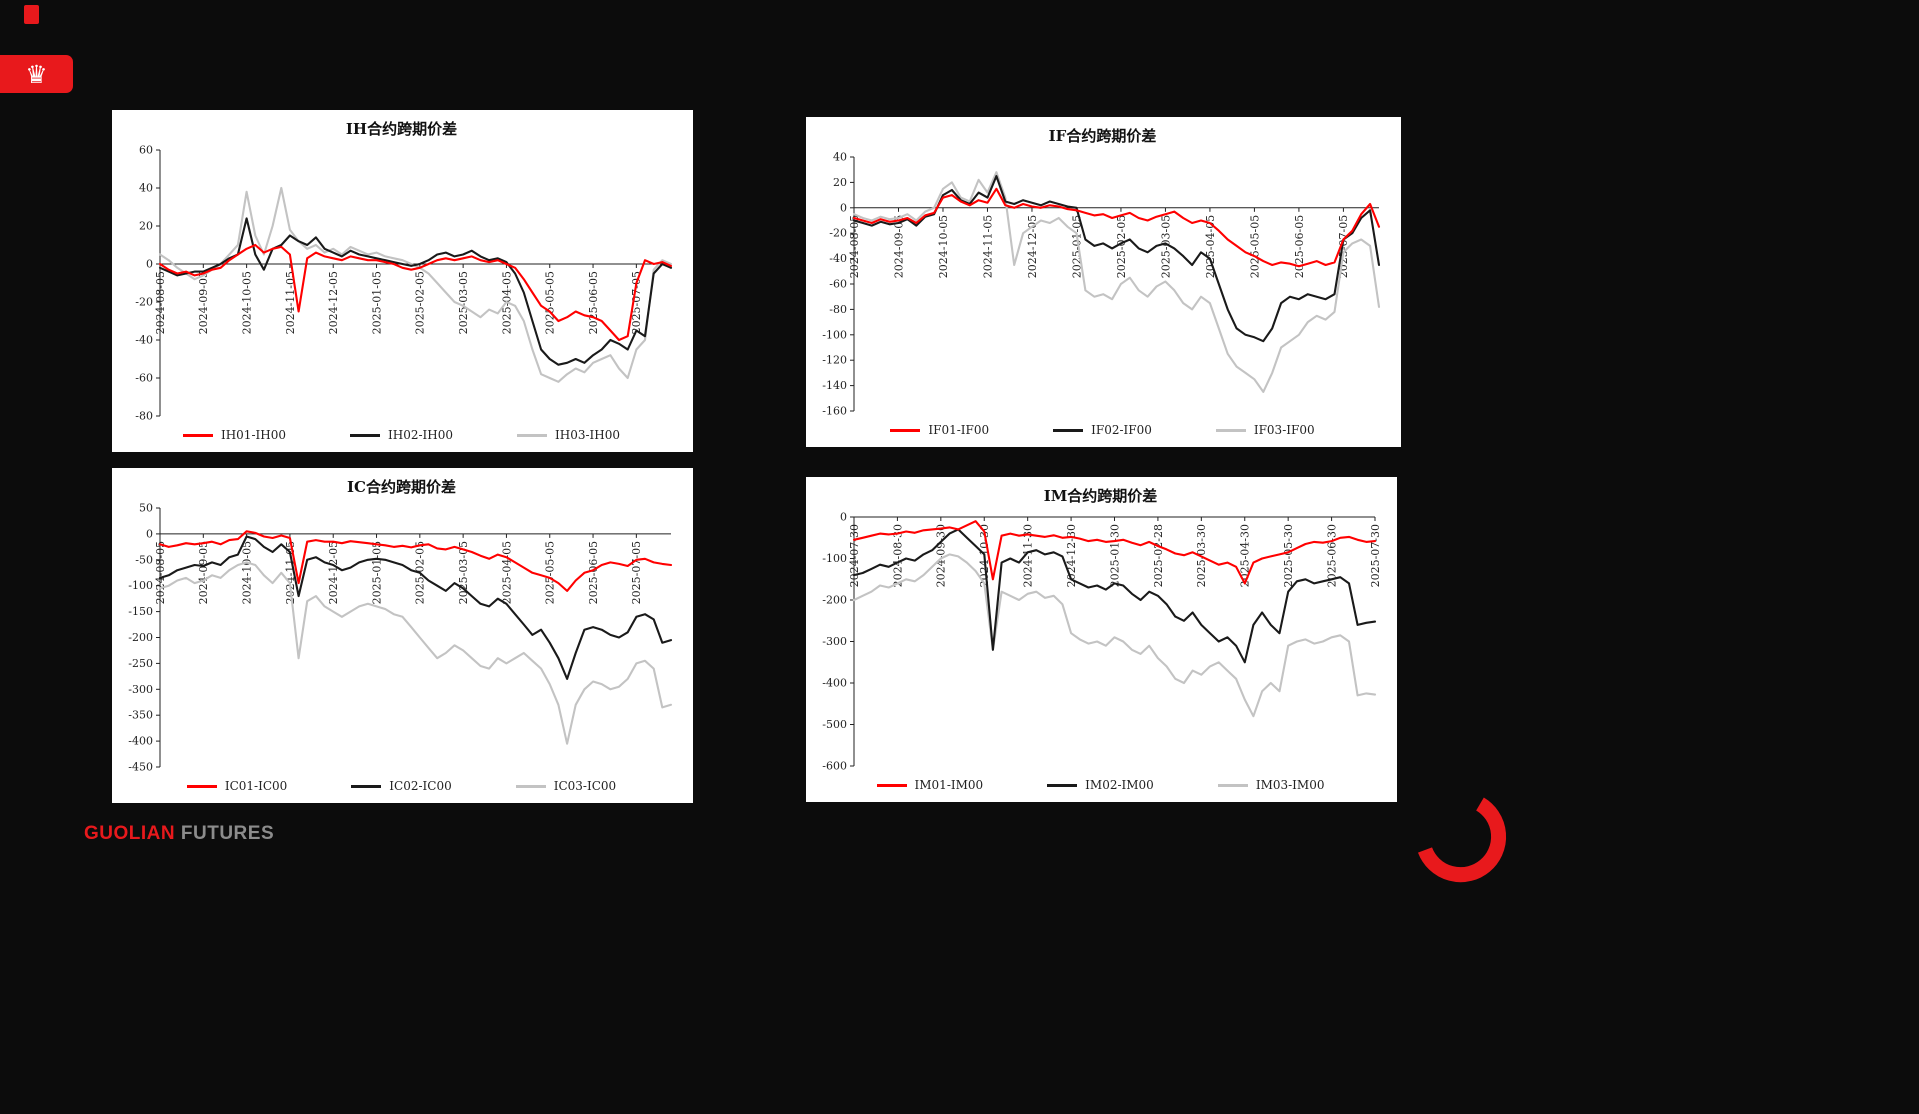 The image size is (1919, 1114). I want to click on svg-text: -80, so click(838, 309).